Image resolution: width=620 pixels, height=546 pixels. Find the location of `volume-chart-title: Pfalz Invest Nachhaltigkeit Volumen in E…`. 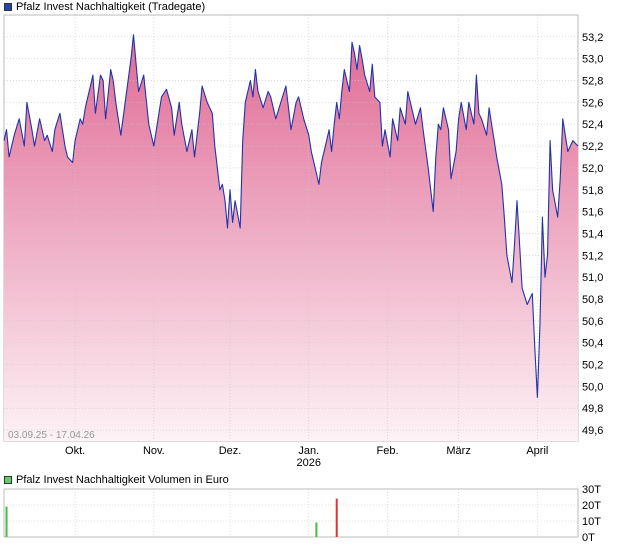

volume-chart-title: Pfalz Invest Nachhaltigkeit Volumen in E… is located at coordinates (116, 480).